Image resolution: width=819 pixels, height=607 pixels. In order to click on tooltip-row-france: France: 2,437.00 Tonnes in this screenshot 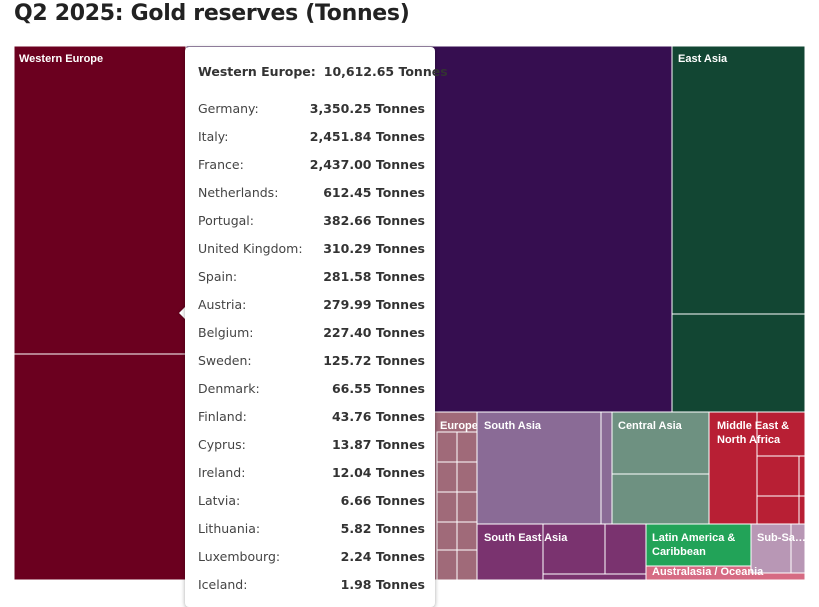, I will do `click(311, 164)`.